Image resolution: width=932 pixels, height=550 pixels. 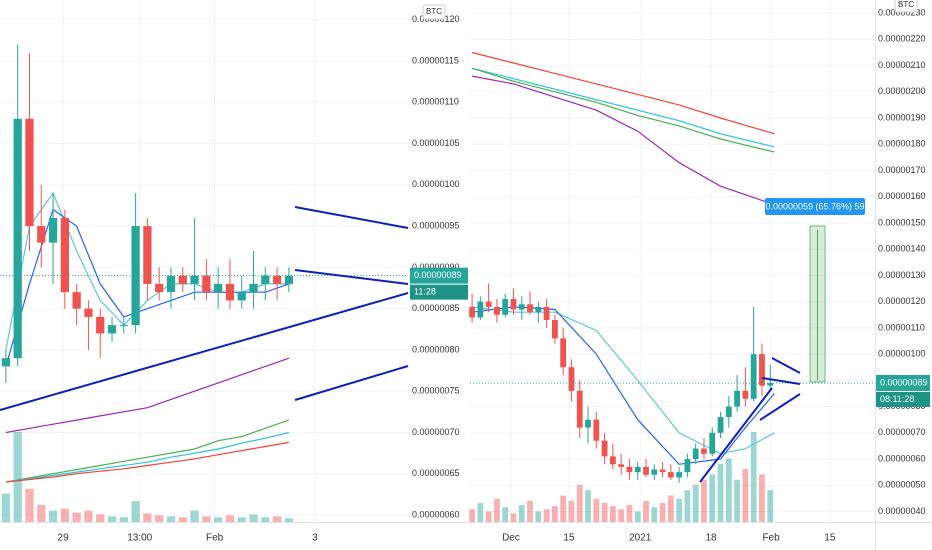 What do you see at coordinates (902, 65) in the screenshot?
I see `y-tick-label: 0.00000210` at bounding box center [902, 65].